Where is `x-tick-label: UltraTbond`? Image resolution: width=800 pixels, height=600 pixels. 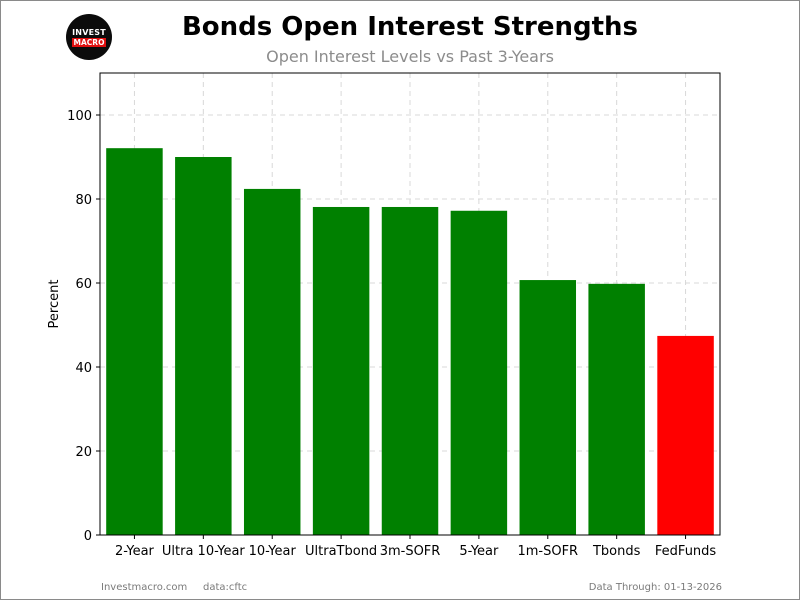 x-tick-label: UltraTbond is located at coordinates (341, 551).